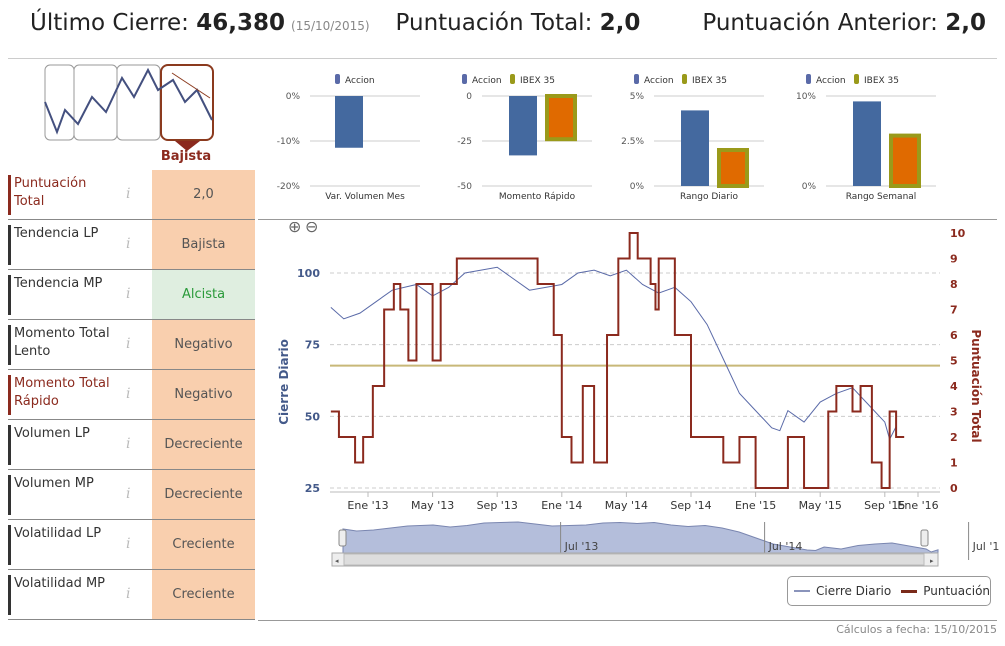 This screenshot has height=646, width=1005. I want to click on zoom-out-icon: ⊖, so click(311, 229).